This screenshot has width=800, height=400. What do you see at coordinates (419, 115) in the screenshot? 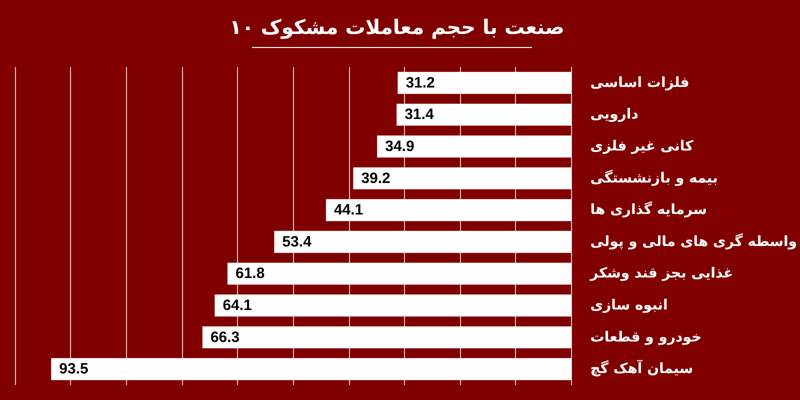
I see `data-label: 31.4` at bounding box center [419, 115].